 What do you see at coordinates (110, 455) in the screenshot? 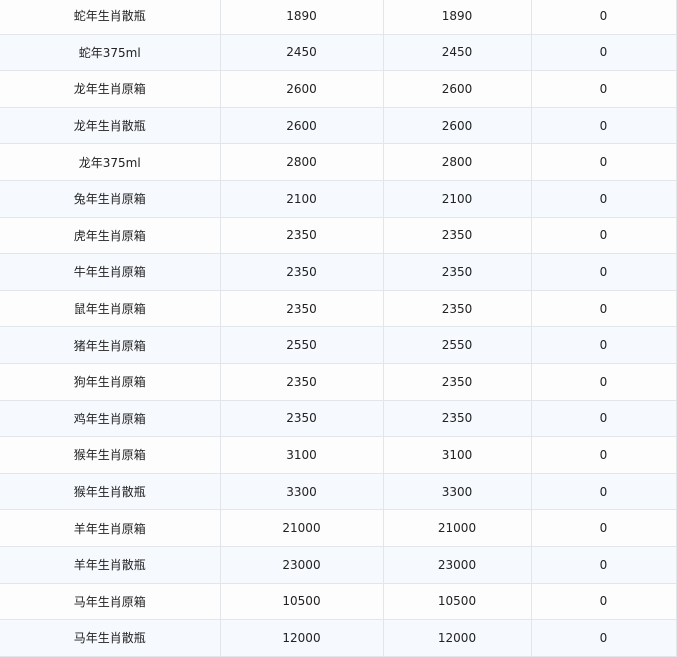
I see `product-name-cell: 猴年生肖原箱` at bounding box center [110, 455].